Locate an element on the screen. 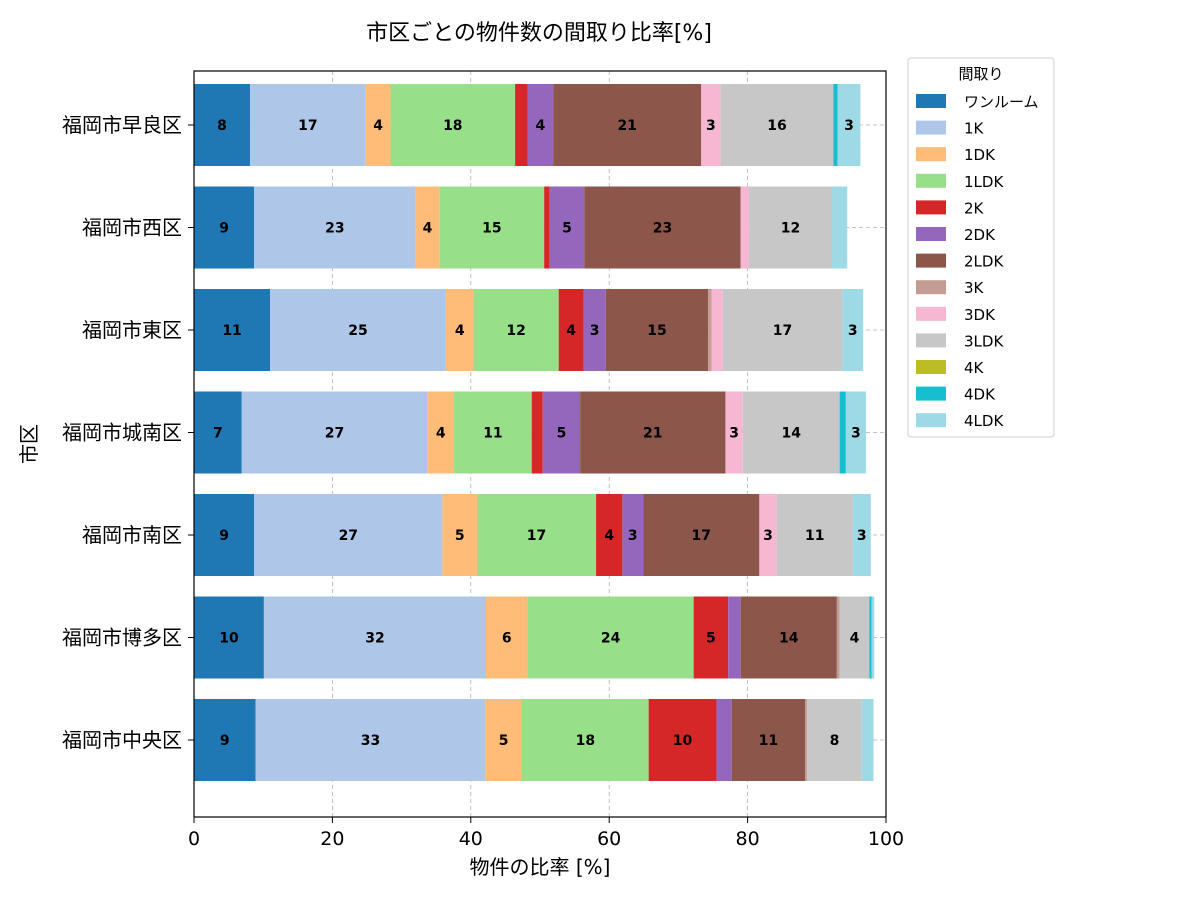  segment-value-label: 12 is located at coordinates (790, 229).